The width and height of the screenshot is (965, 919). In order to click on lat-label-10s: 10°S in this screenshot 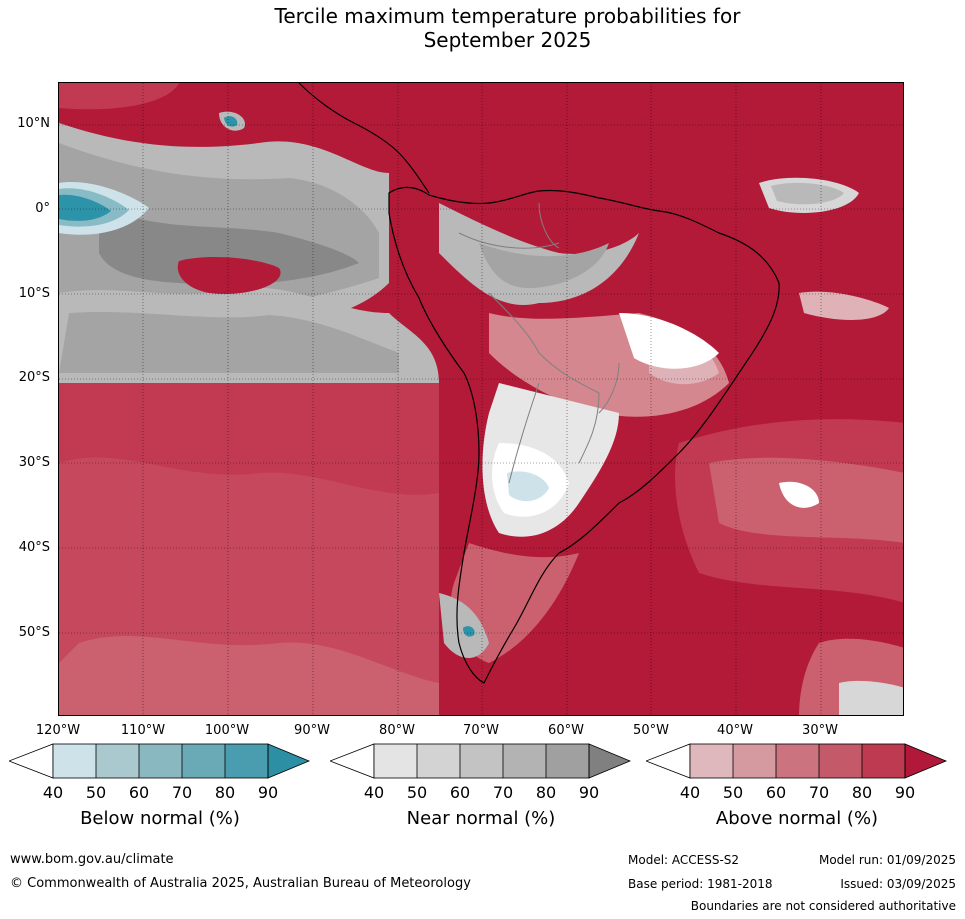, I will do `click(34, 293)`.